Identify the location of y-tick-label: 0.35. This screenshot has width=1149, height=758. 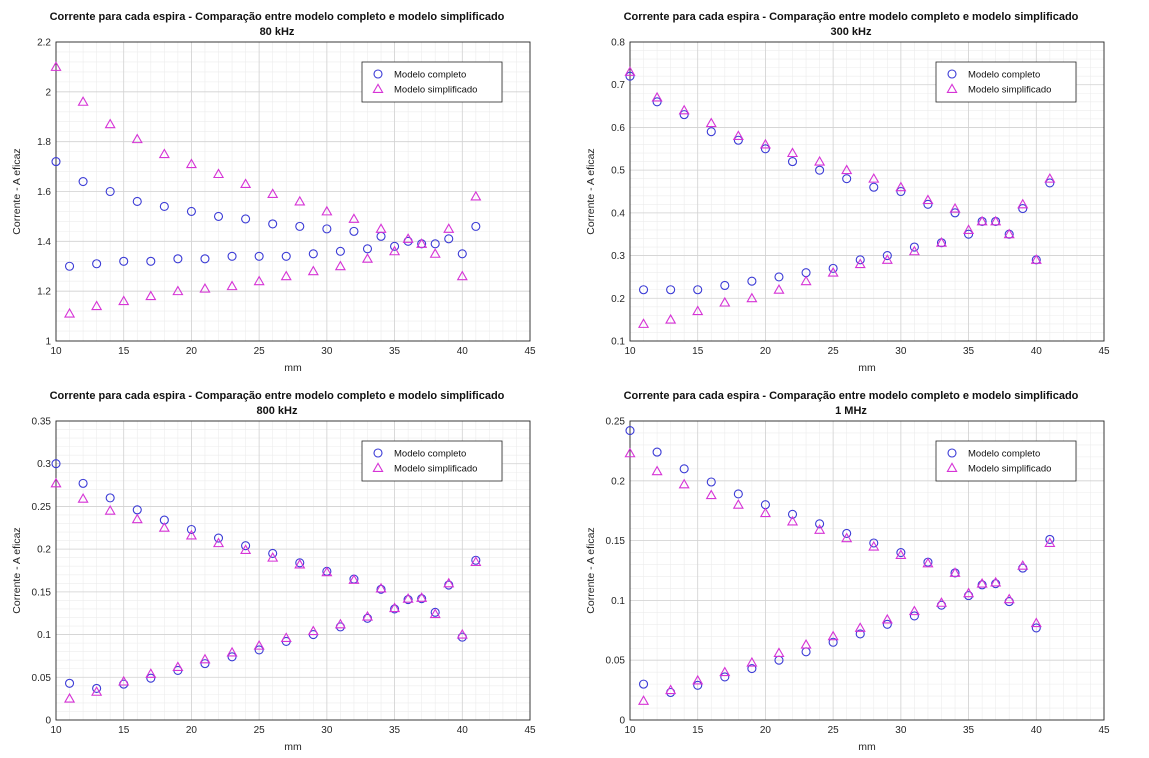
(42, 422).